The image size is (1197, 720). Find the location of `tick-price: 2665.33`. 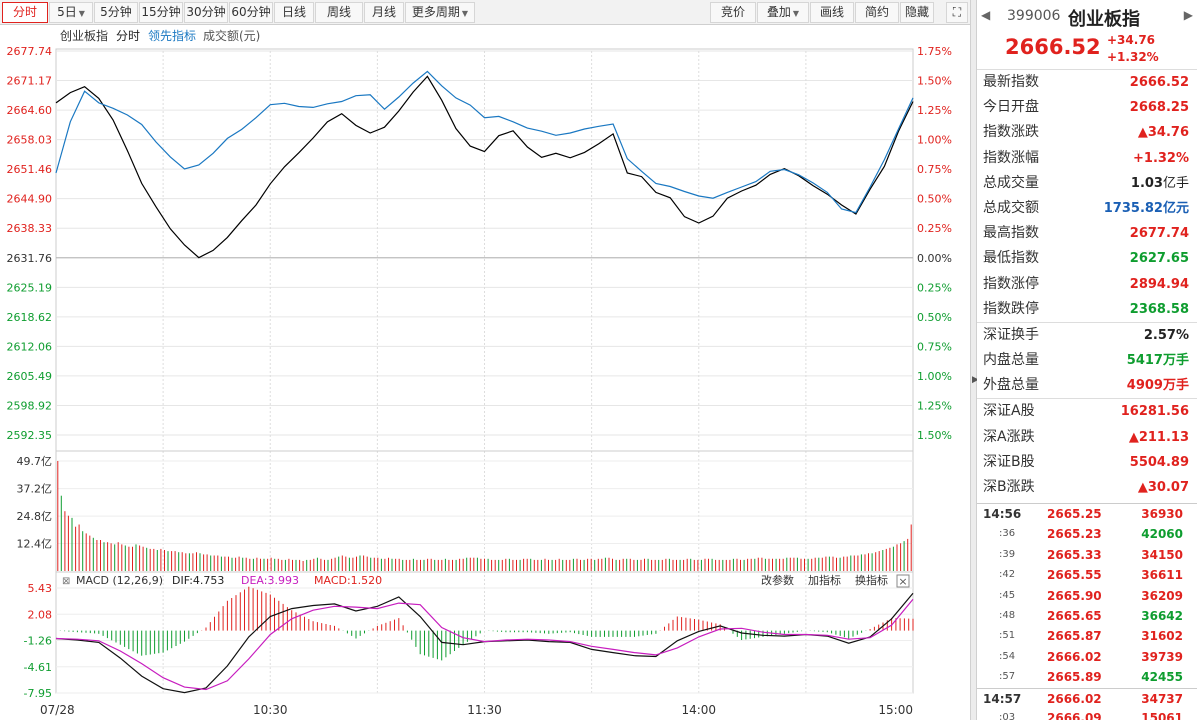

tick-price: 2665.33 is located at coordinates (1074, 554).